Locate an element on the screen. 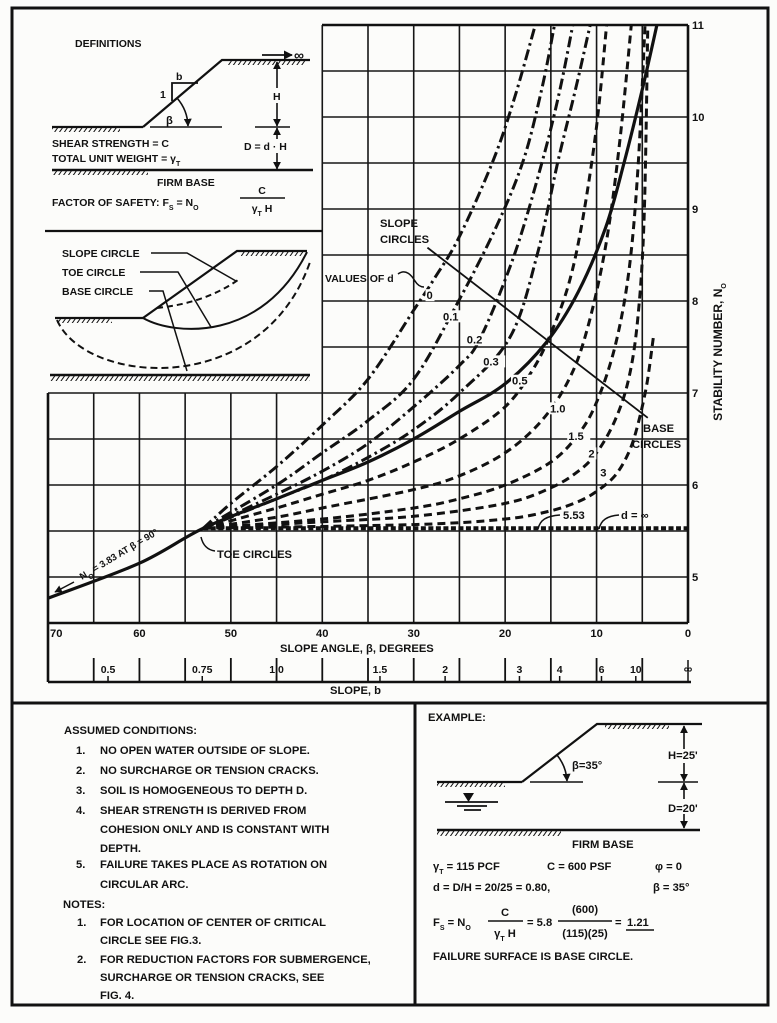  example-gamma-sub: T is located at coordinates (441, 872).